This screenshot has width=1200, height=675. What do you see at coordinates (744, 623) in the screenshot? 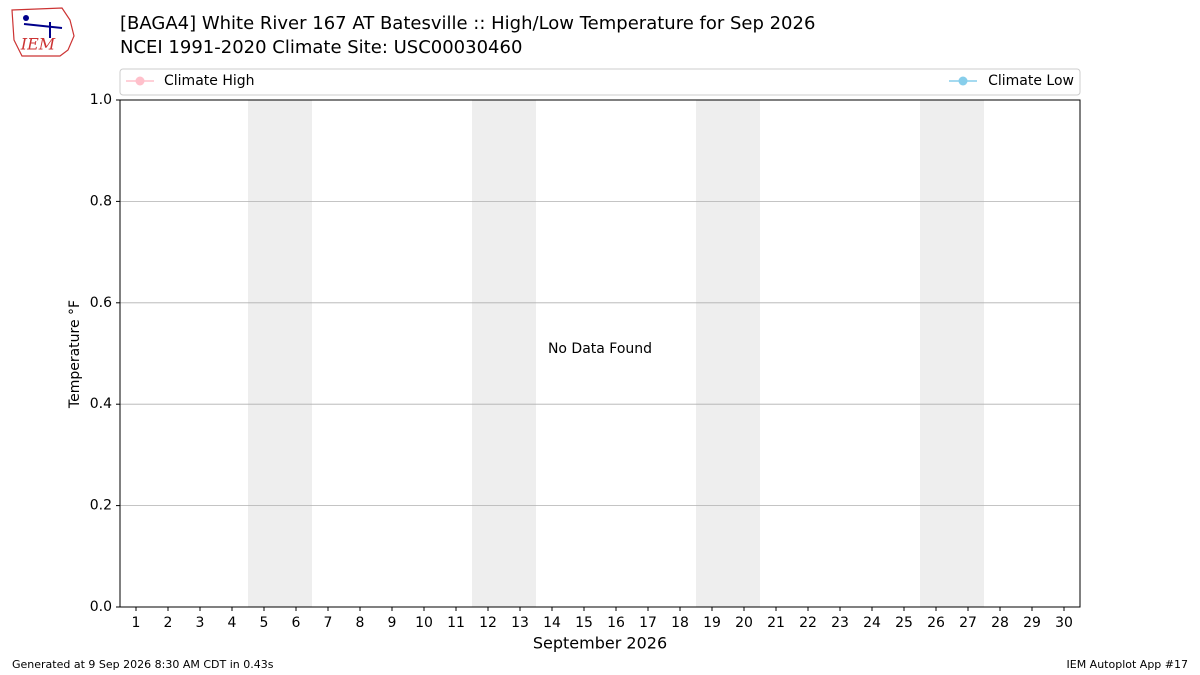
I see `x-tick-label: 20` at bounding box center [744, 623].